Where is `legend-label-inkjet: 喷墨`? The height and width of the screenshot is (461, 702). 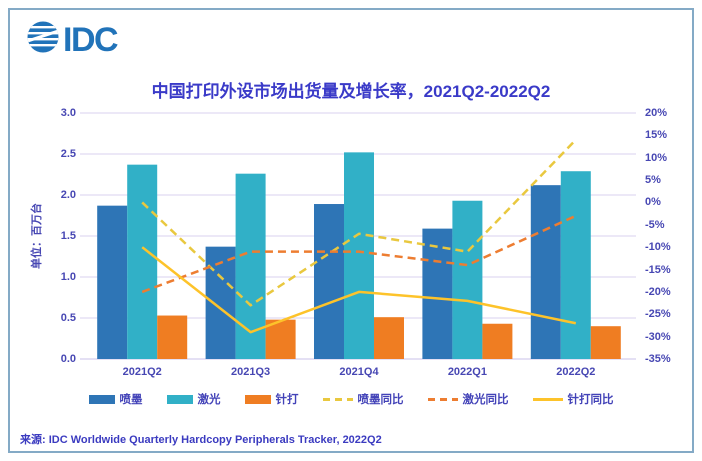 legend-label-inkjet: 喷墨 is located at coordinates (131, 400).